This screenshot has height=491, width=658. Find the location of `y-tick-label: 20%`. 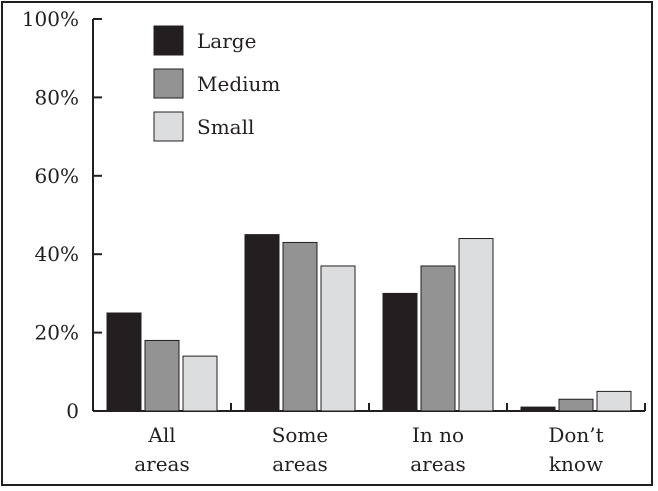

y-tick-label: 20% is located at coordinates (57, 333).